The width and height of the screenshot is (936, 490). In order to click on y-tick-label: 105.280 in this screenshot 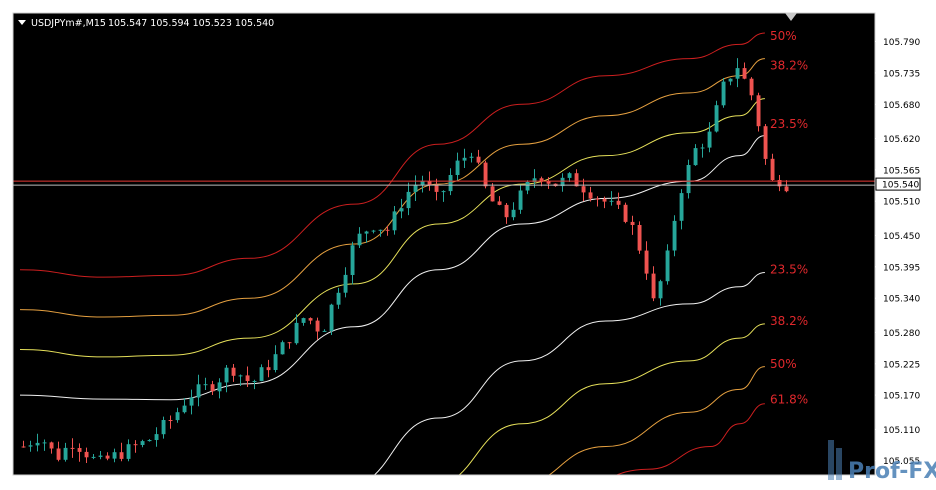, I will do `click(901, 334)`.